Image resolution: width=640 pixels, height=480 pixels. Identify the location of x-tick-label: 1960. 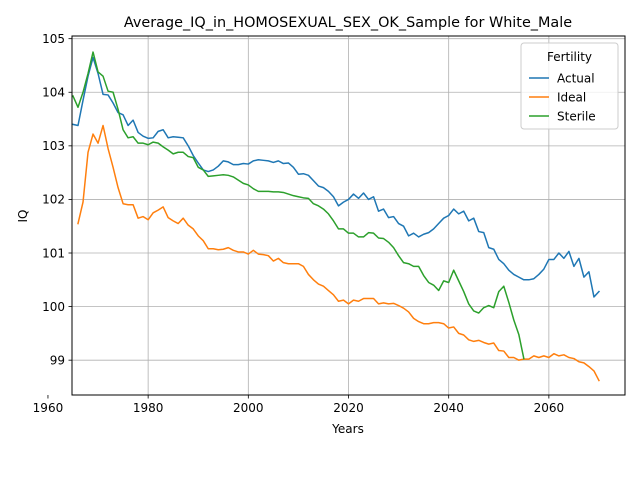
(48, 408).